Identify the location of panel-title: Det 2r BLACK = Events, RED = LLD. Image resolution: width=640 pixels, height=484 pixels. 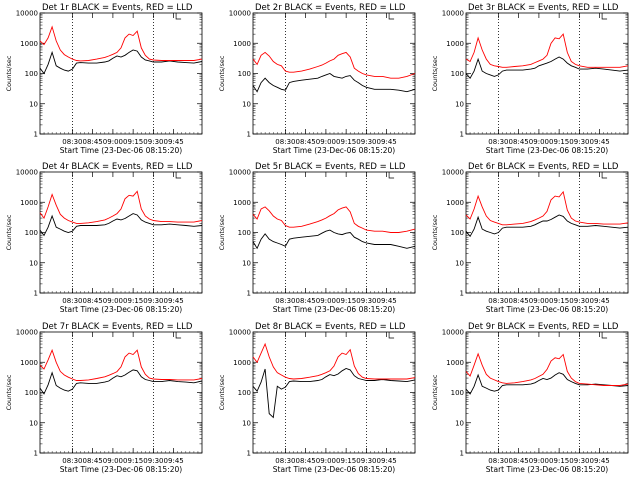
(330, 8).